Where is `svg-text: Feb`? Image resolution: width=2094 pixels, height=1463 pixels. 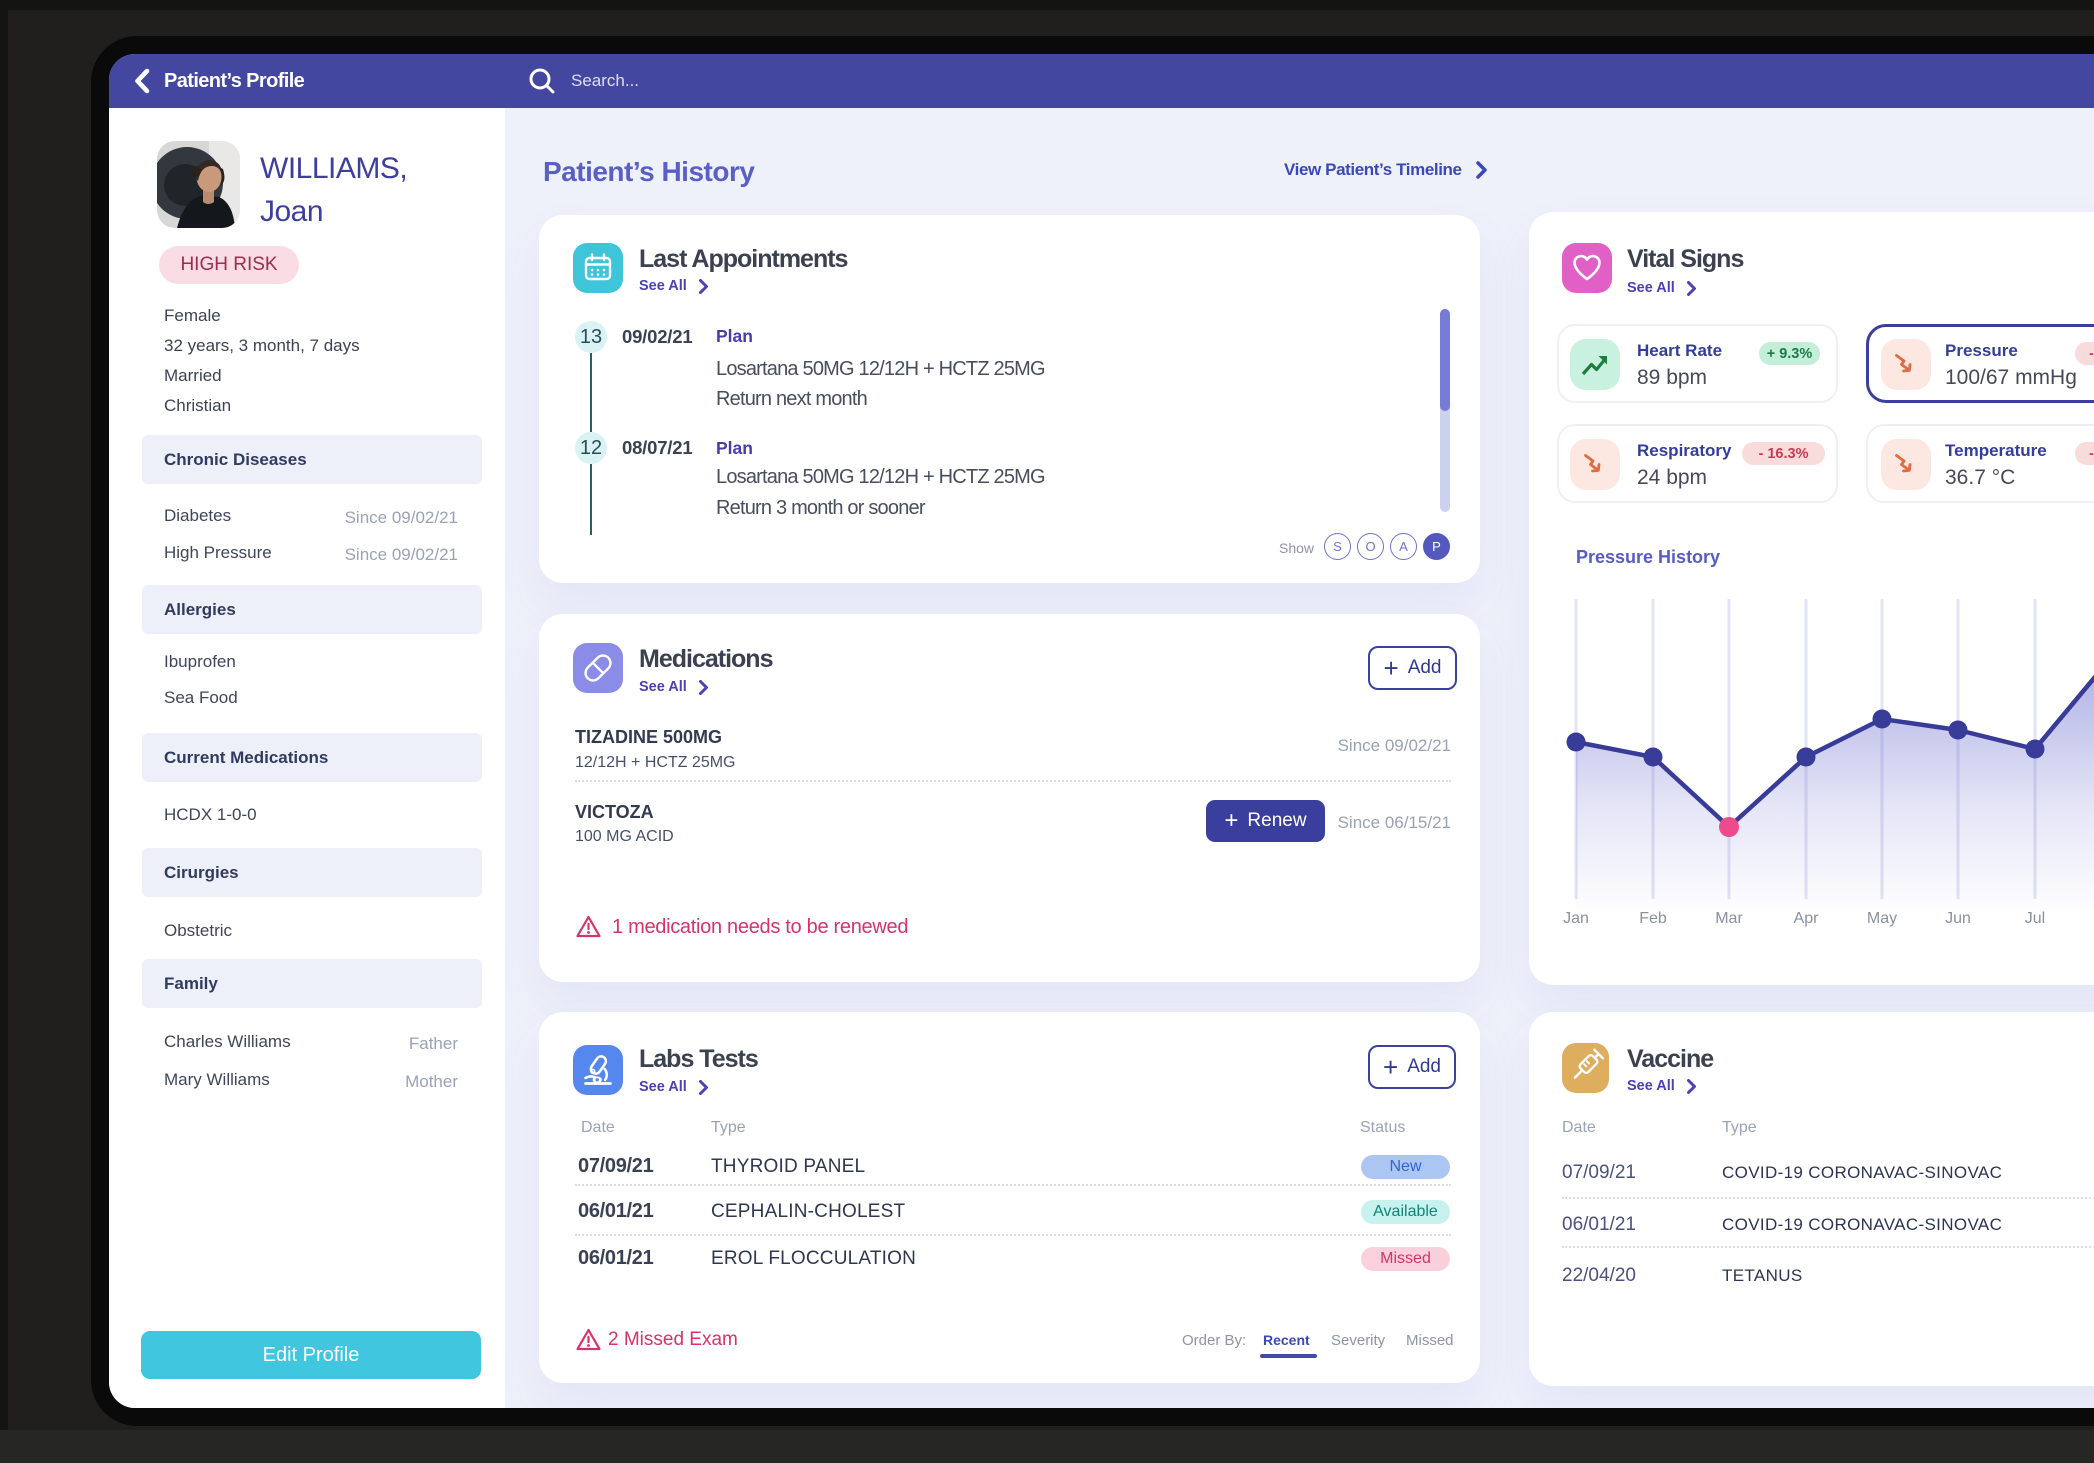 svg-text: Feb is located at coordinates (1653, 918).